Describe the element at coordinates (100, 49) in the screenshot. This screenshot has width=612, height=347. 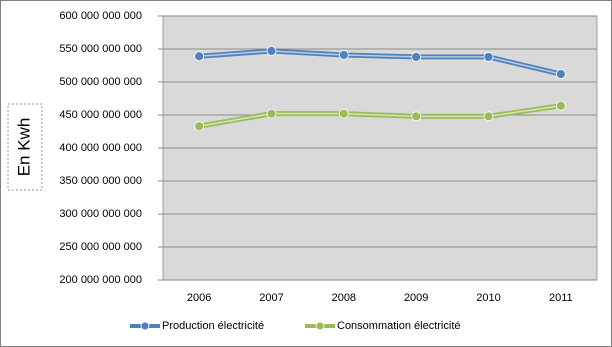
I see `y-tick-label: 550 000 000 000` at that location.